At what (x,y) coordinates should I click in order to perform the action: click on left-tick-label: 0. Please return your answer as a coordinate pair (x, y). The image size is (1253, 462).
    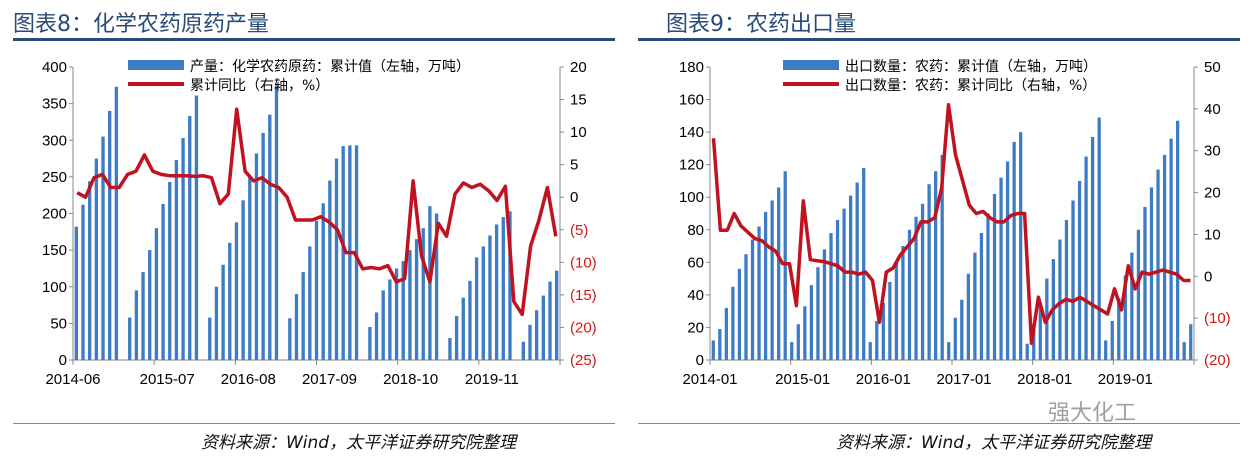
    Looking at the image, I should click on (700, 360).